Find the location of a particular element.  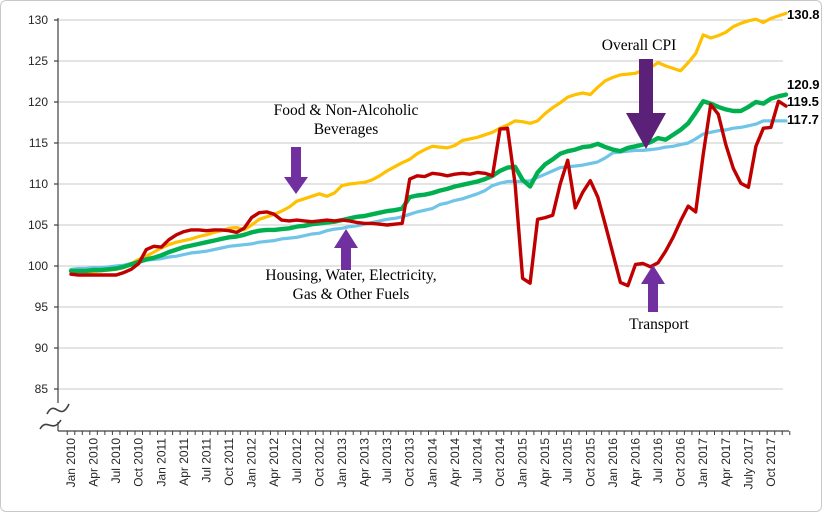

x-axis-label: Apr 2016 is located at coordinates (635, 462).